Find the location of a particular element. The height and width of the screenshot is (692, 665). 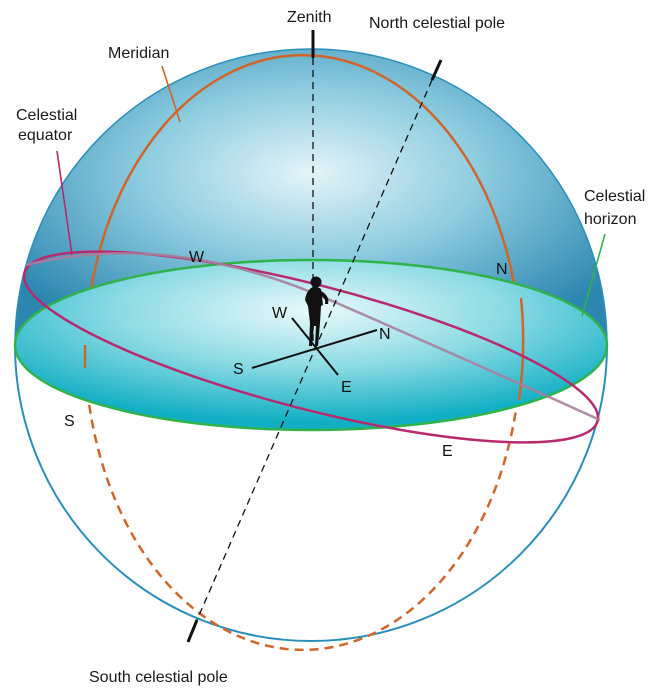

celestial-horizon-label-1: Celestial is located at coordinates (614, 196).